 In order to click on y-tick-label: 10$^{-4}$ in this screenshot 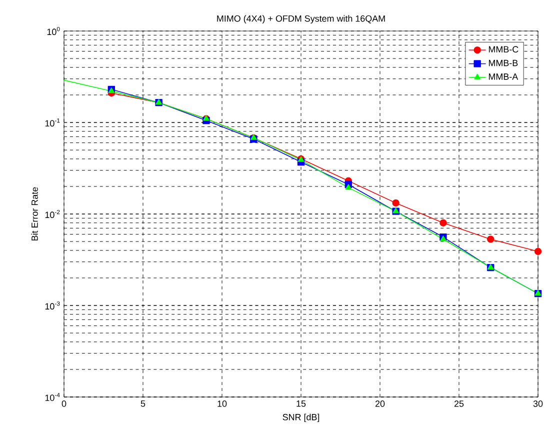, I will do `click(52, 396)`.